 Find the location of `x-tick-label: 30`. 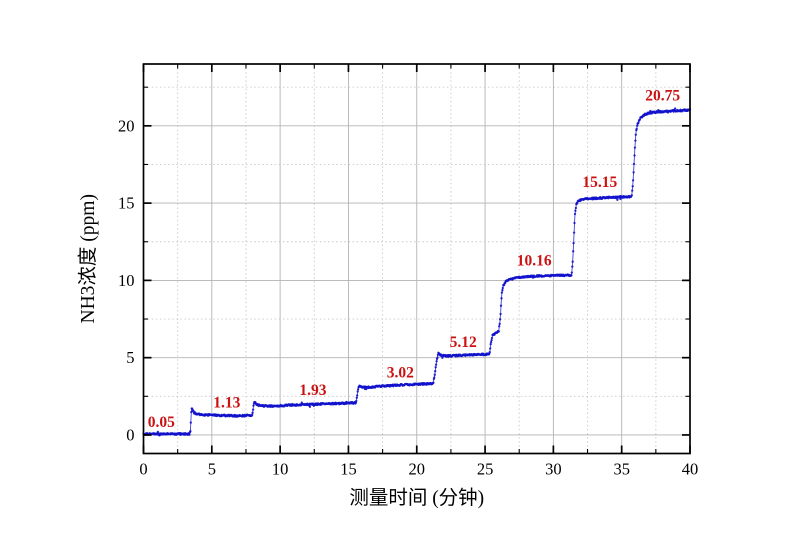

x-tick-label: 30 is located at coordinates (553, 469).